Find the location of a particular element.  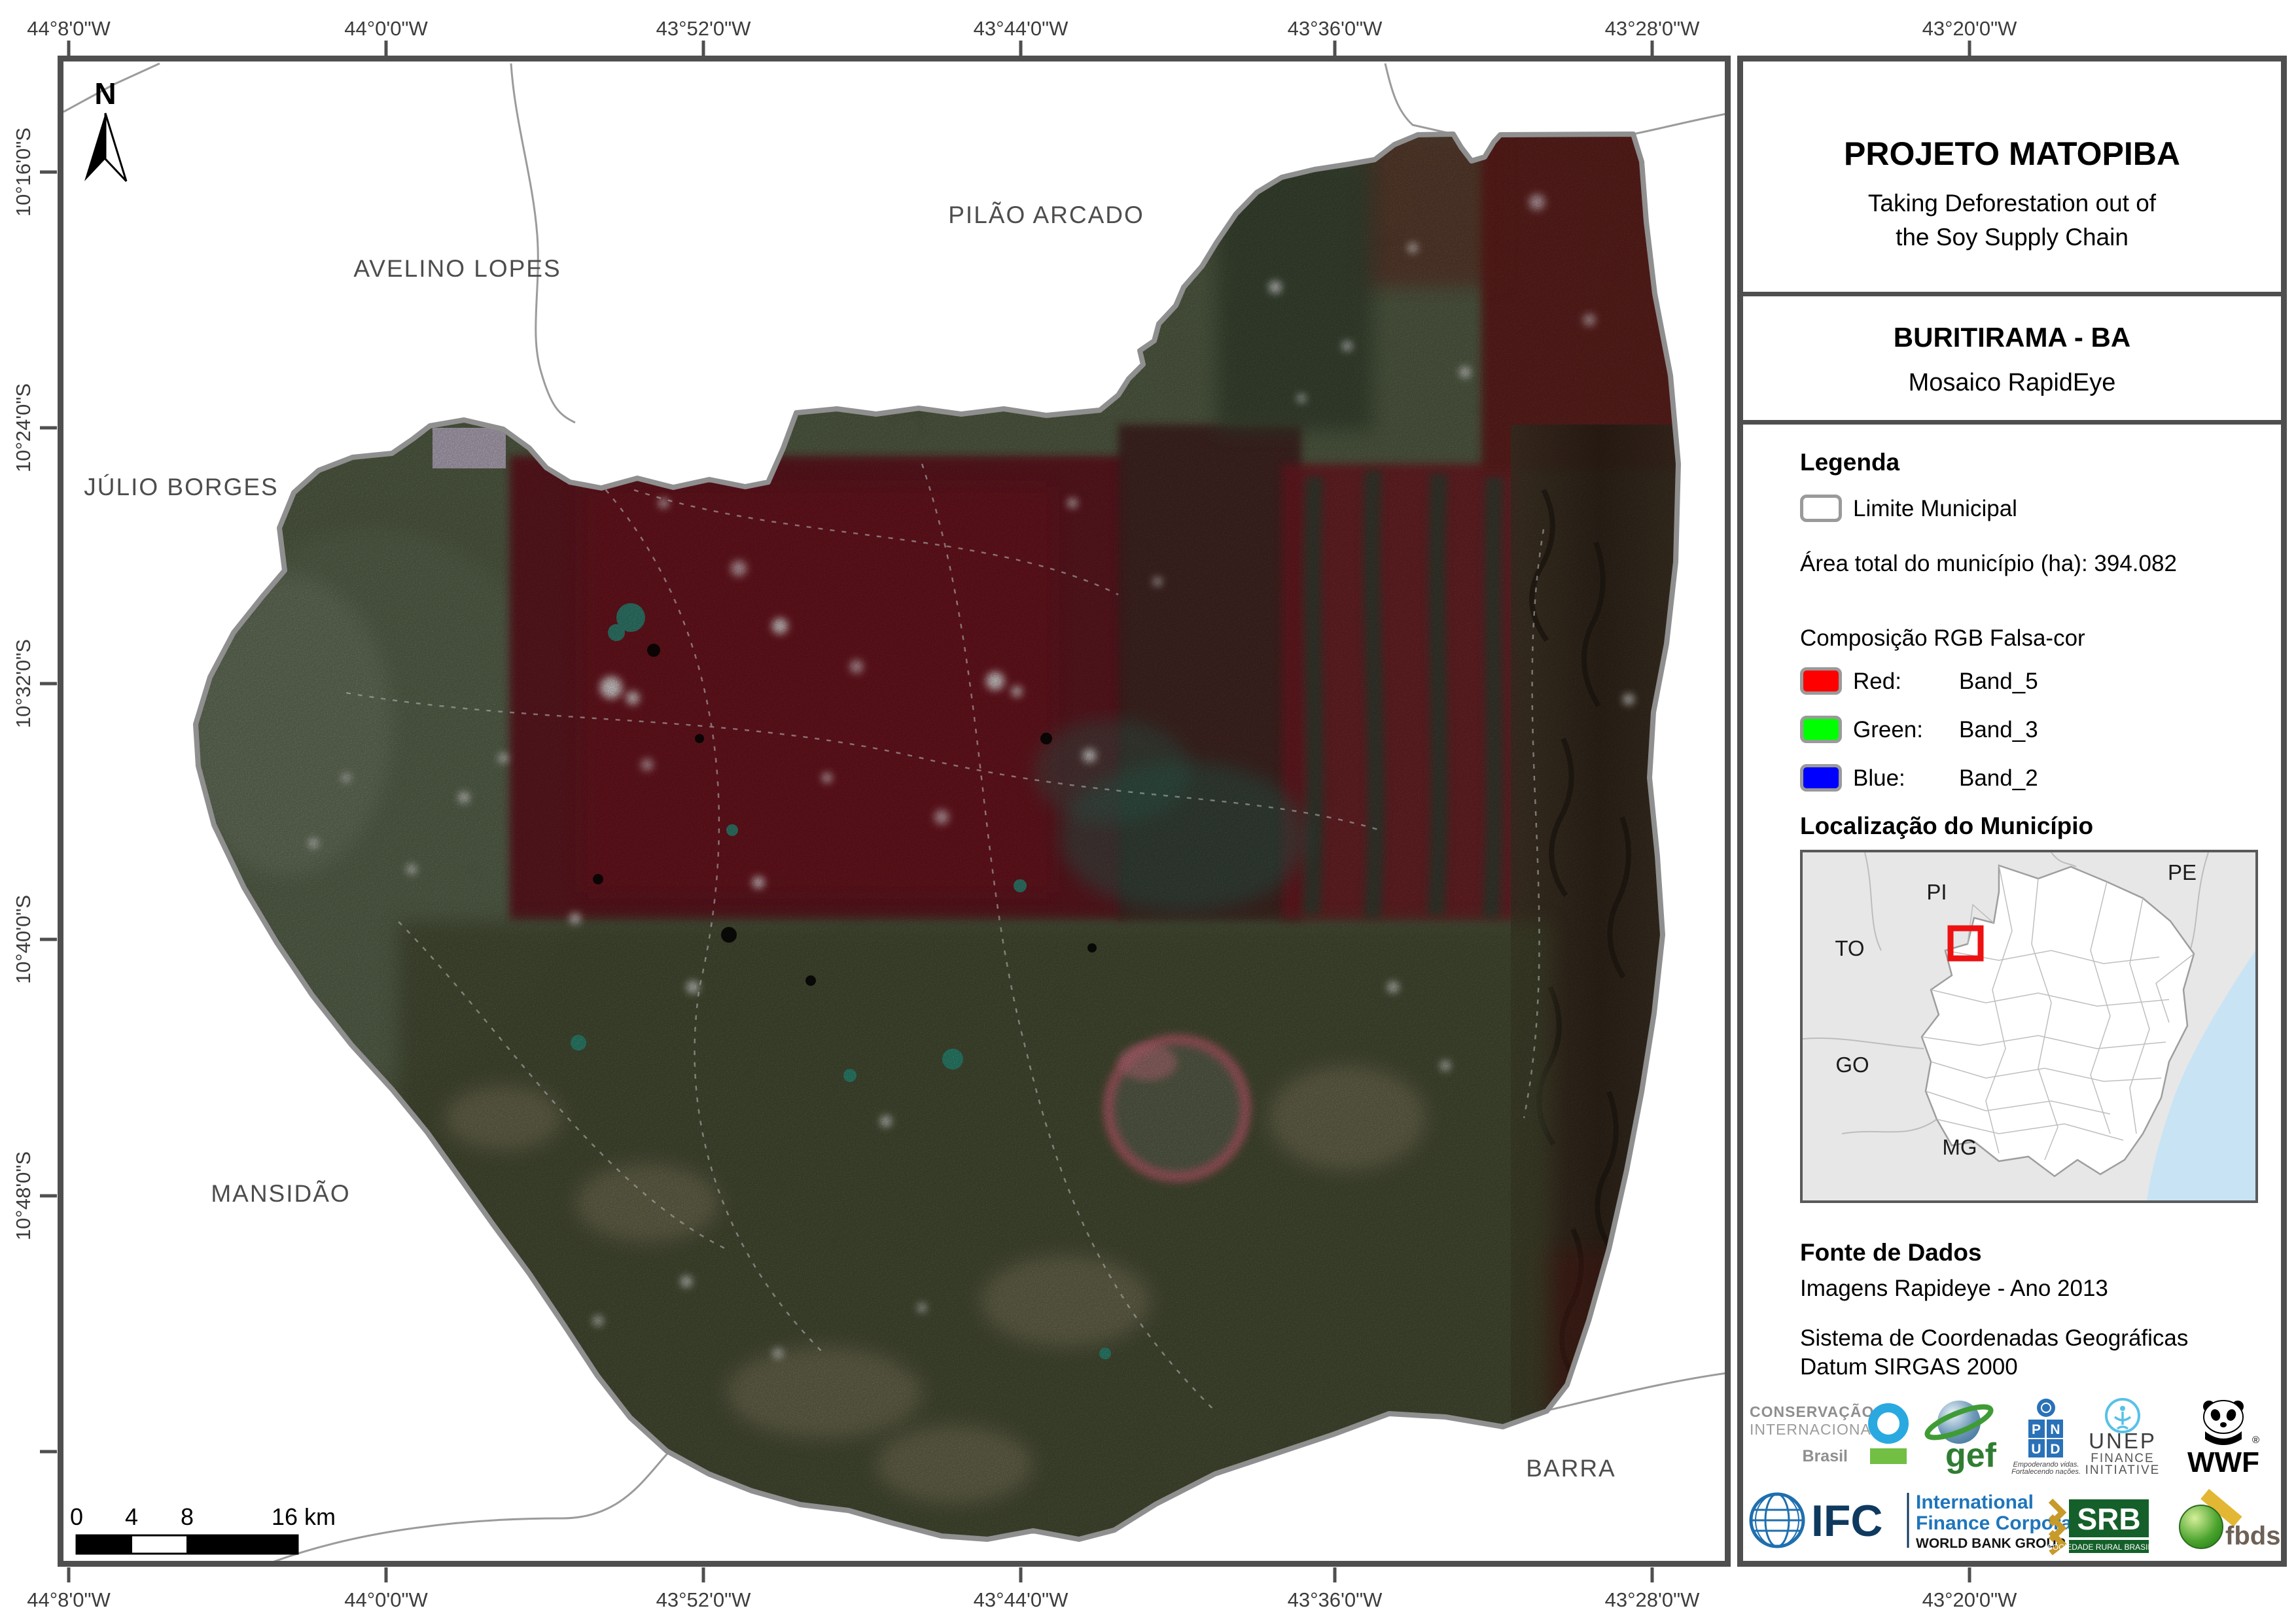

wwf-panda-icon is located at coordinates (2224, 1423).